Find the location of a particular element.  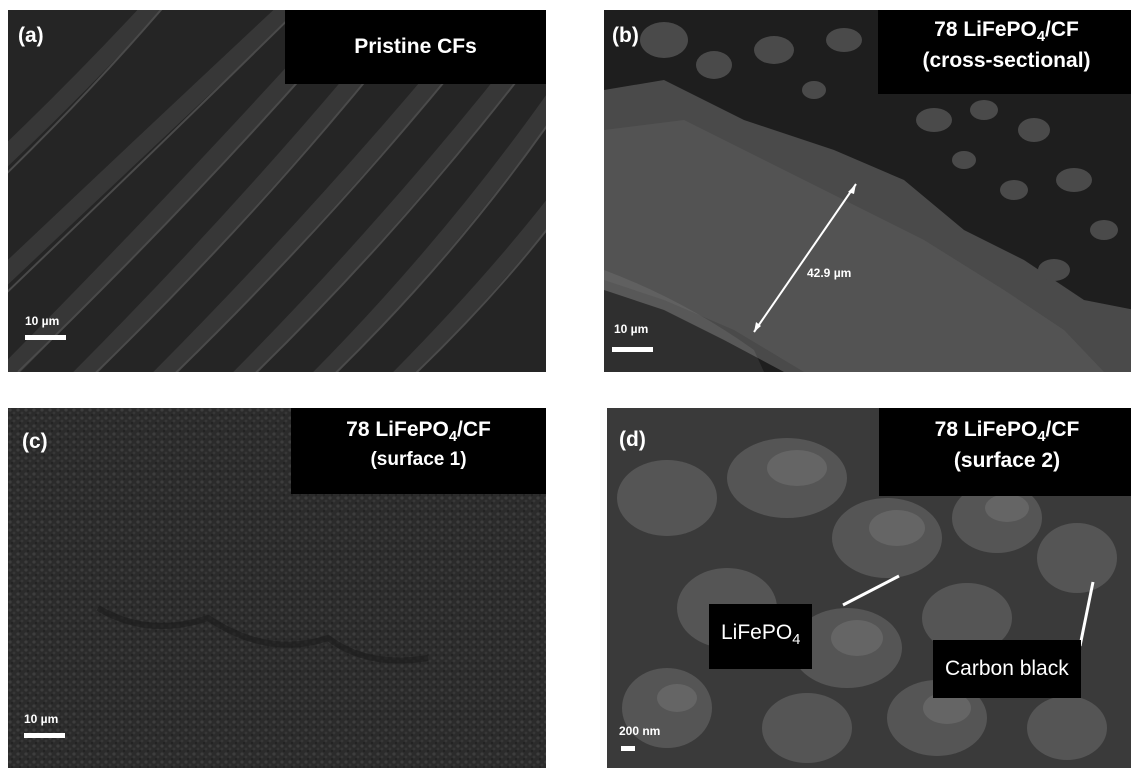

panel-title-box: 78 LiFePO4/CF (surface 2) is located at coordinates (1005, 452).